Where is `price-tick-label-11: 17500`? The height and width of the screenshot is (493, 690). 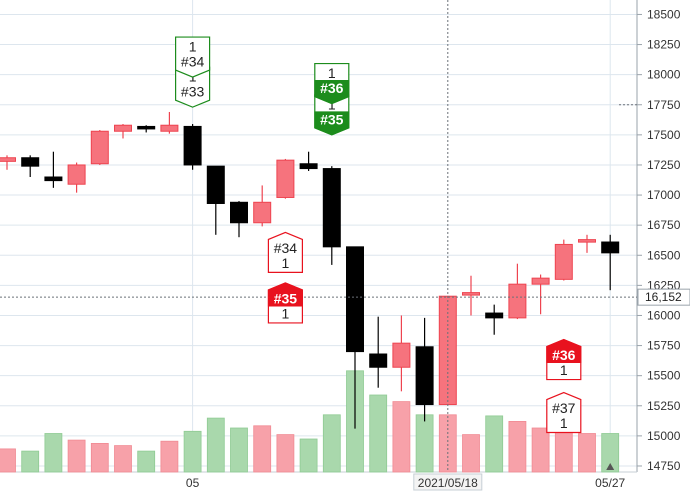 price-tick-label-11: 17500 is located at coordinates (664, 135).